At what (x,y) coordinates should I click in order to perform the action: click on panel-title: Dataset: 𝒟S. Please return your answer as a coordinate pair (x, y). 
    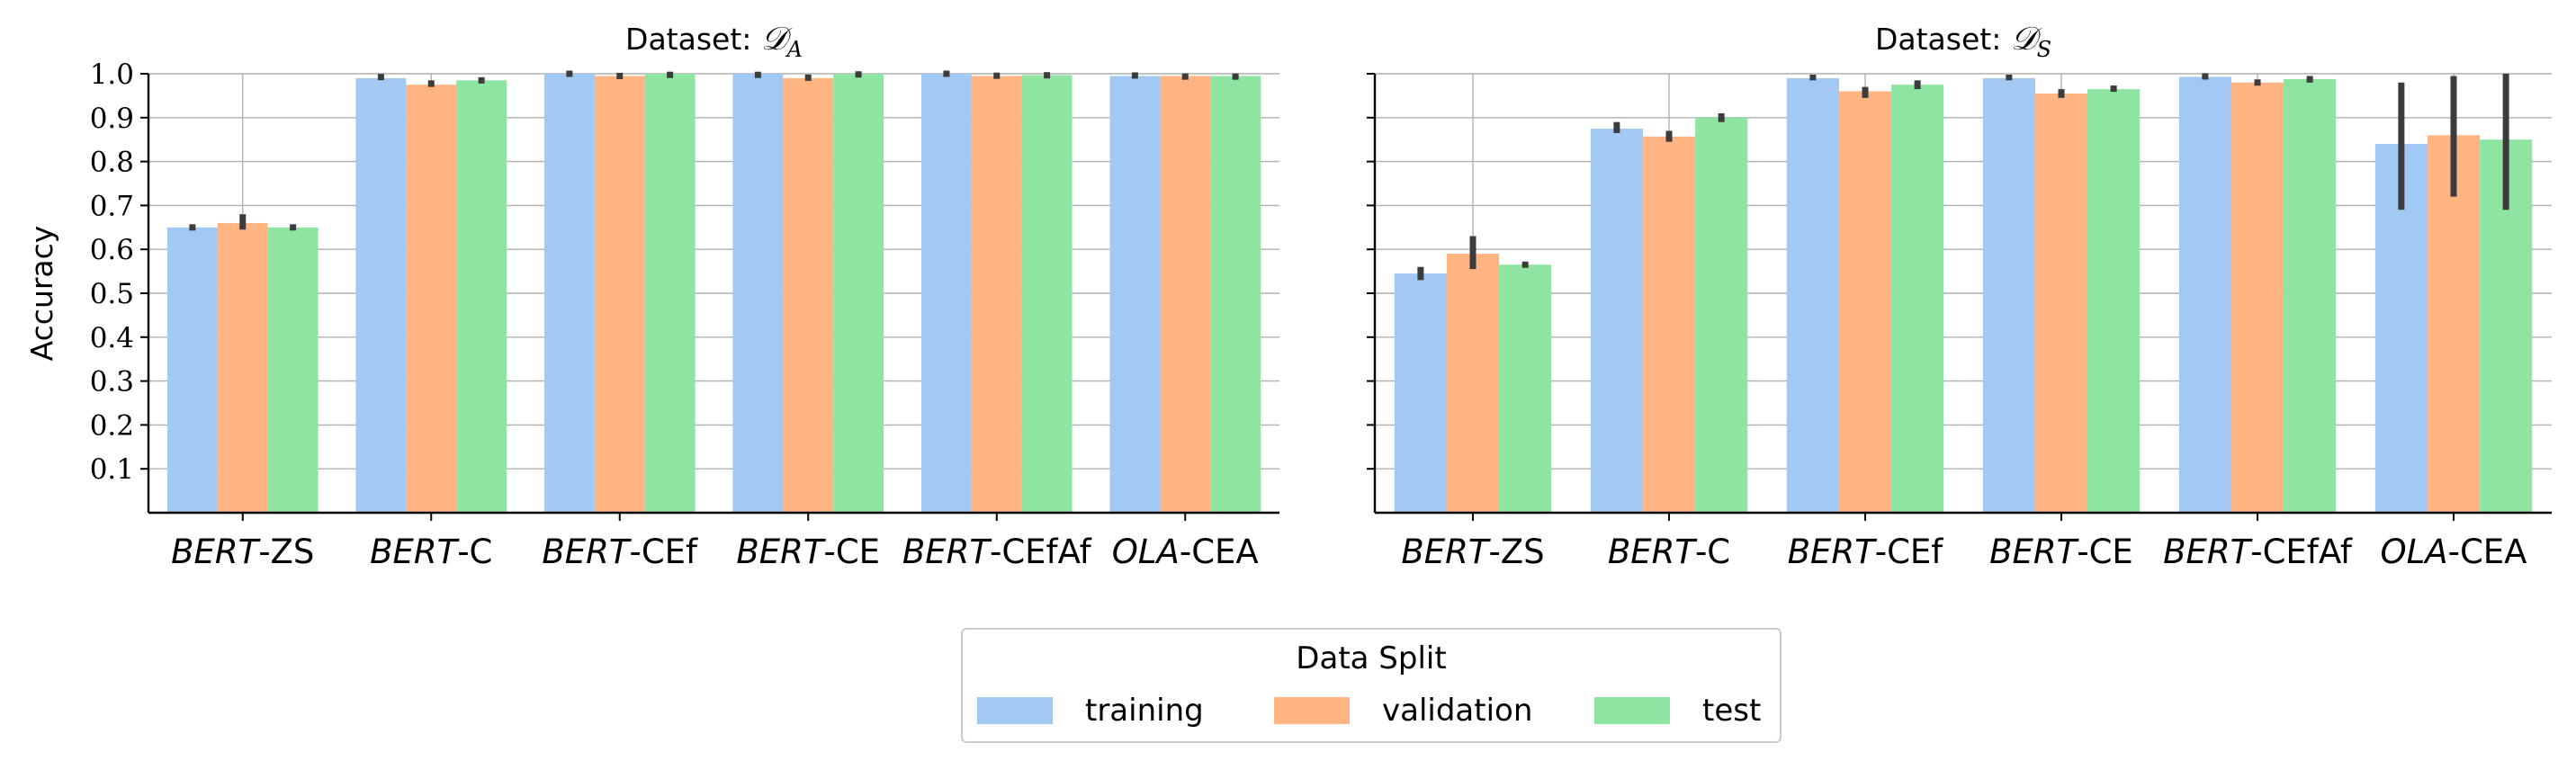
    Looking at the image, I should click on (1963, 41).